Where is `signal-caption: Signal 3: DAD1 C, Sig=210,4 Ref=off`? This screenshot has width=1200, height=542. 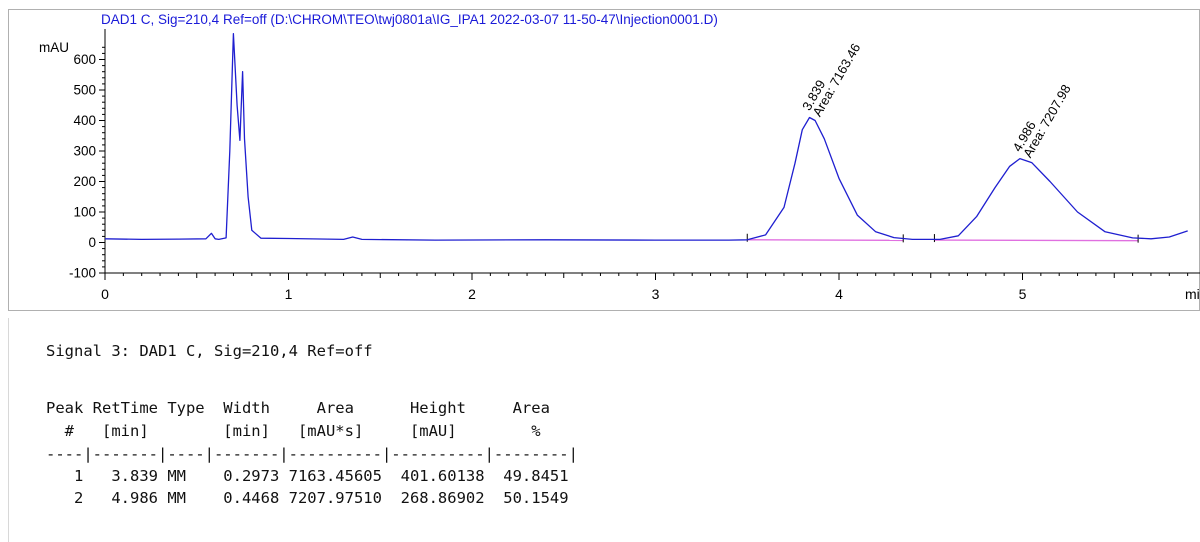 signal-caption: Signal 3: DAD1 C, Sig=210,4 Ref=off is located at coordinates (209, 351).